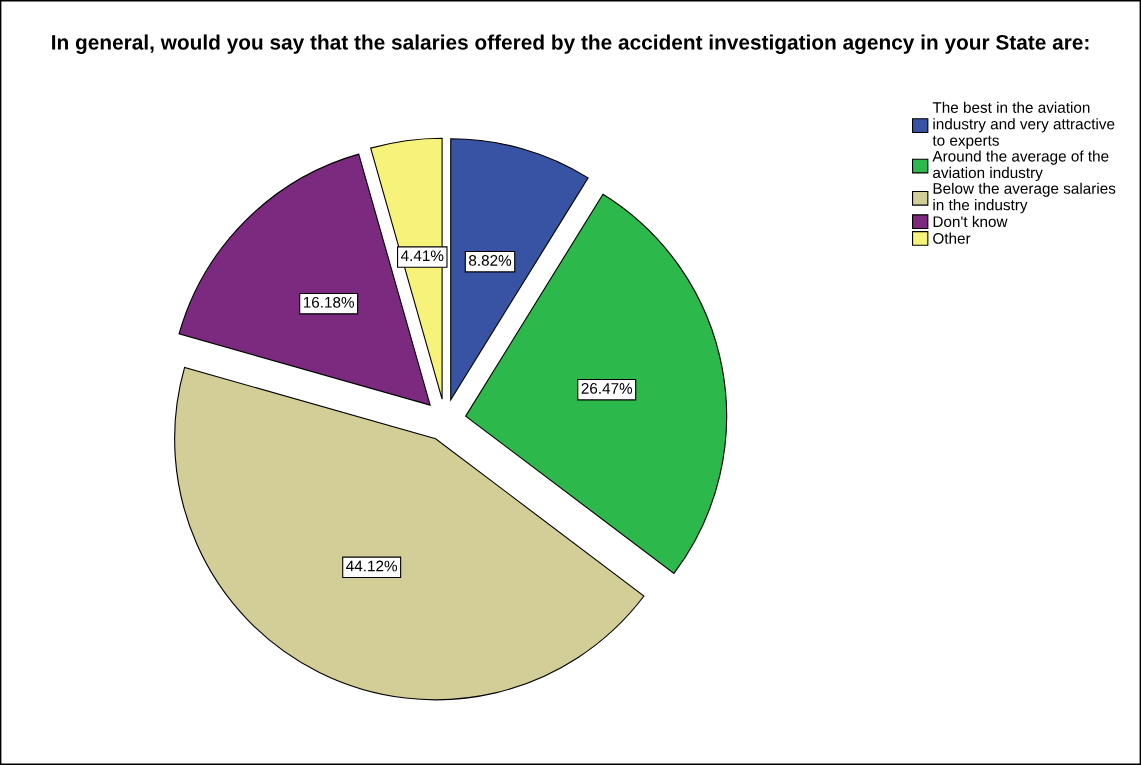 The height and width of the screenshot is (765, 1141). I want to click on legend-label: The best in the aviation industry and very attractive to experts, so click(1023, 125).